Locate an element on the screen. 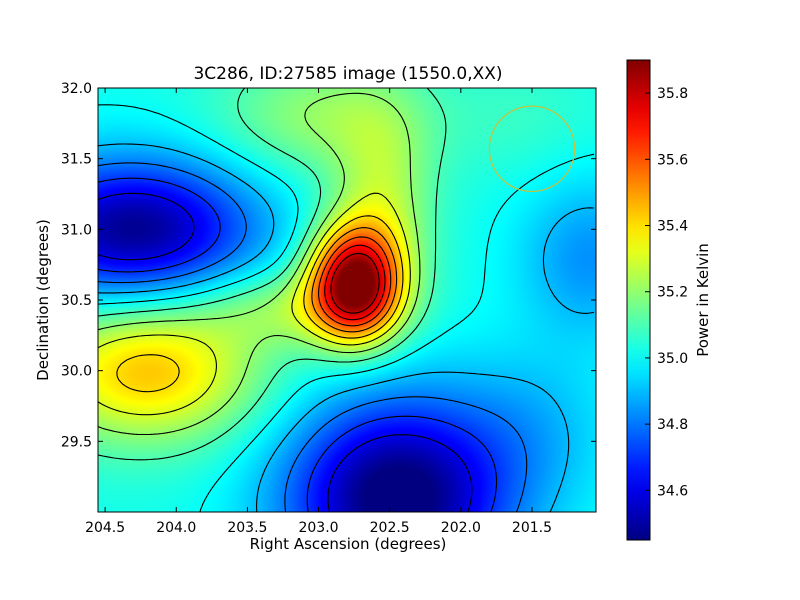  x-tick-label-0: 204.5 is located at coordinates (105, 528).